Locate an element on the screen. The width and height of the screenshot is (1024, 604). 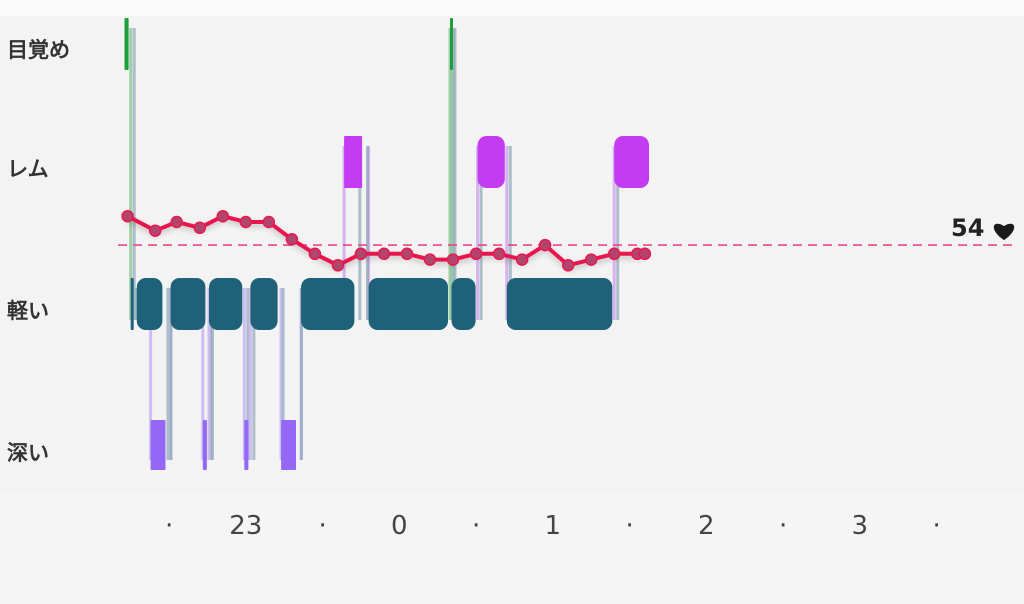
stage-label-deep: 深い is located at coordinates (28, 453).